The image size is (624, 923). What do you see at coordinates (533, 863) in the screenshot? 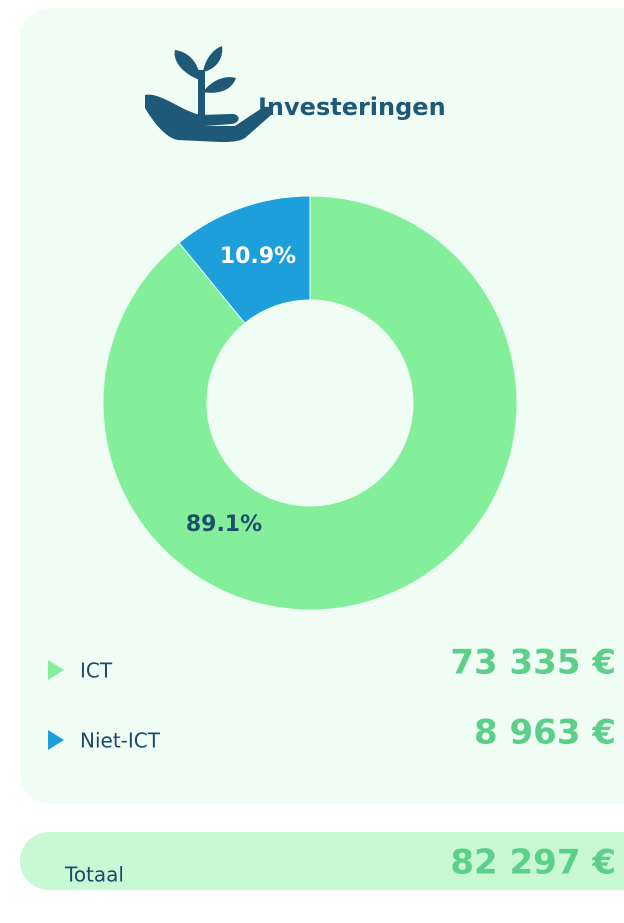
I see `total-amount: 82 297 €` at bounding box center [533, 863].